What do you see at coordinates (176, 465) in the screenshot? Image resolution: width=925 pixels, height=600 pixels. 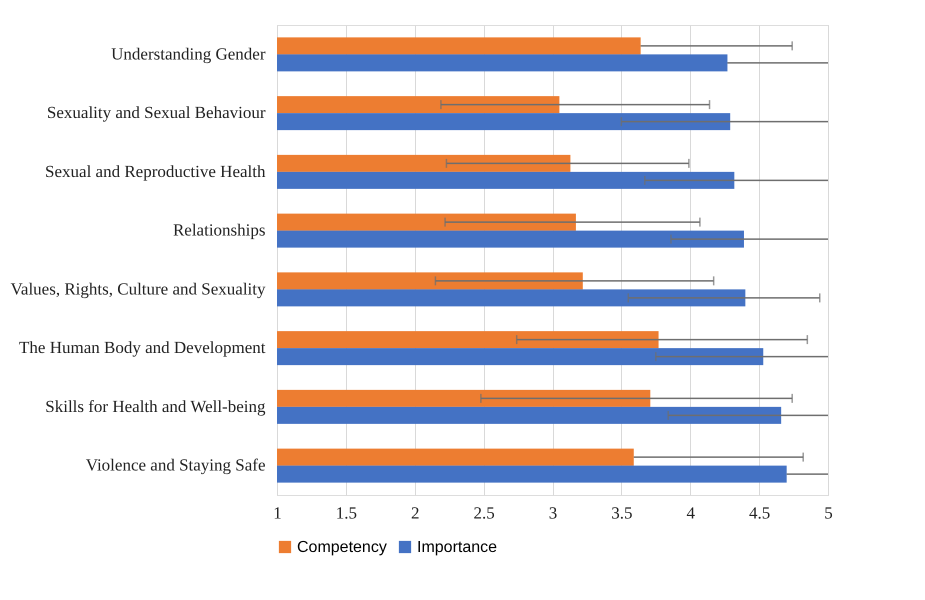 I see `y-tick-label: Violence and Staying Safe` at bounding box center [176, 465].